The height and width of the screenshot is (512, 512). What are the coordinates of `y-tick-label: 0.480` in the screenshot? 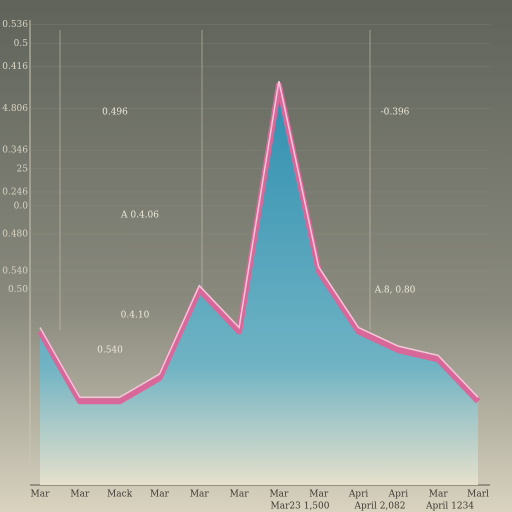 It's located at (15, 234).